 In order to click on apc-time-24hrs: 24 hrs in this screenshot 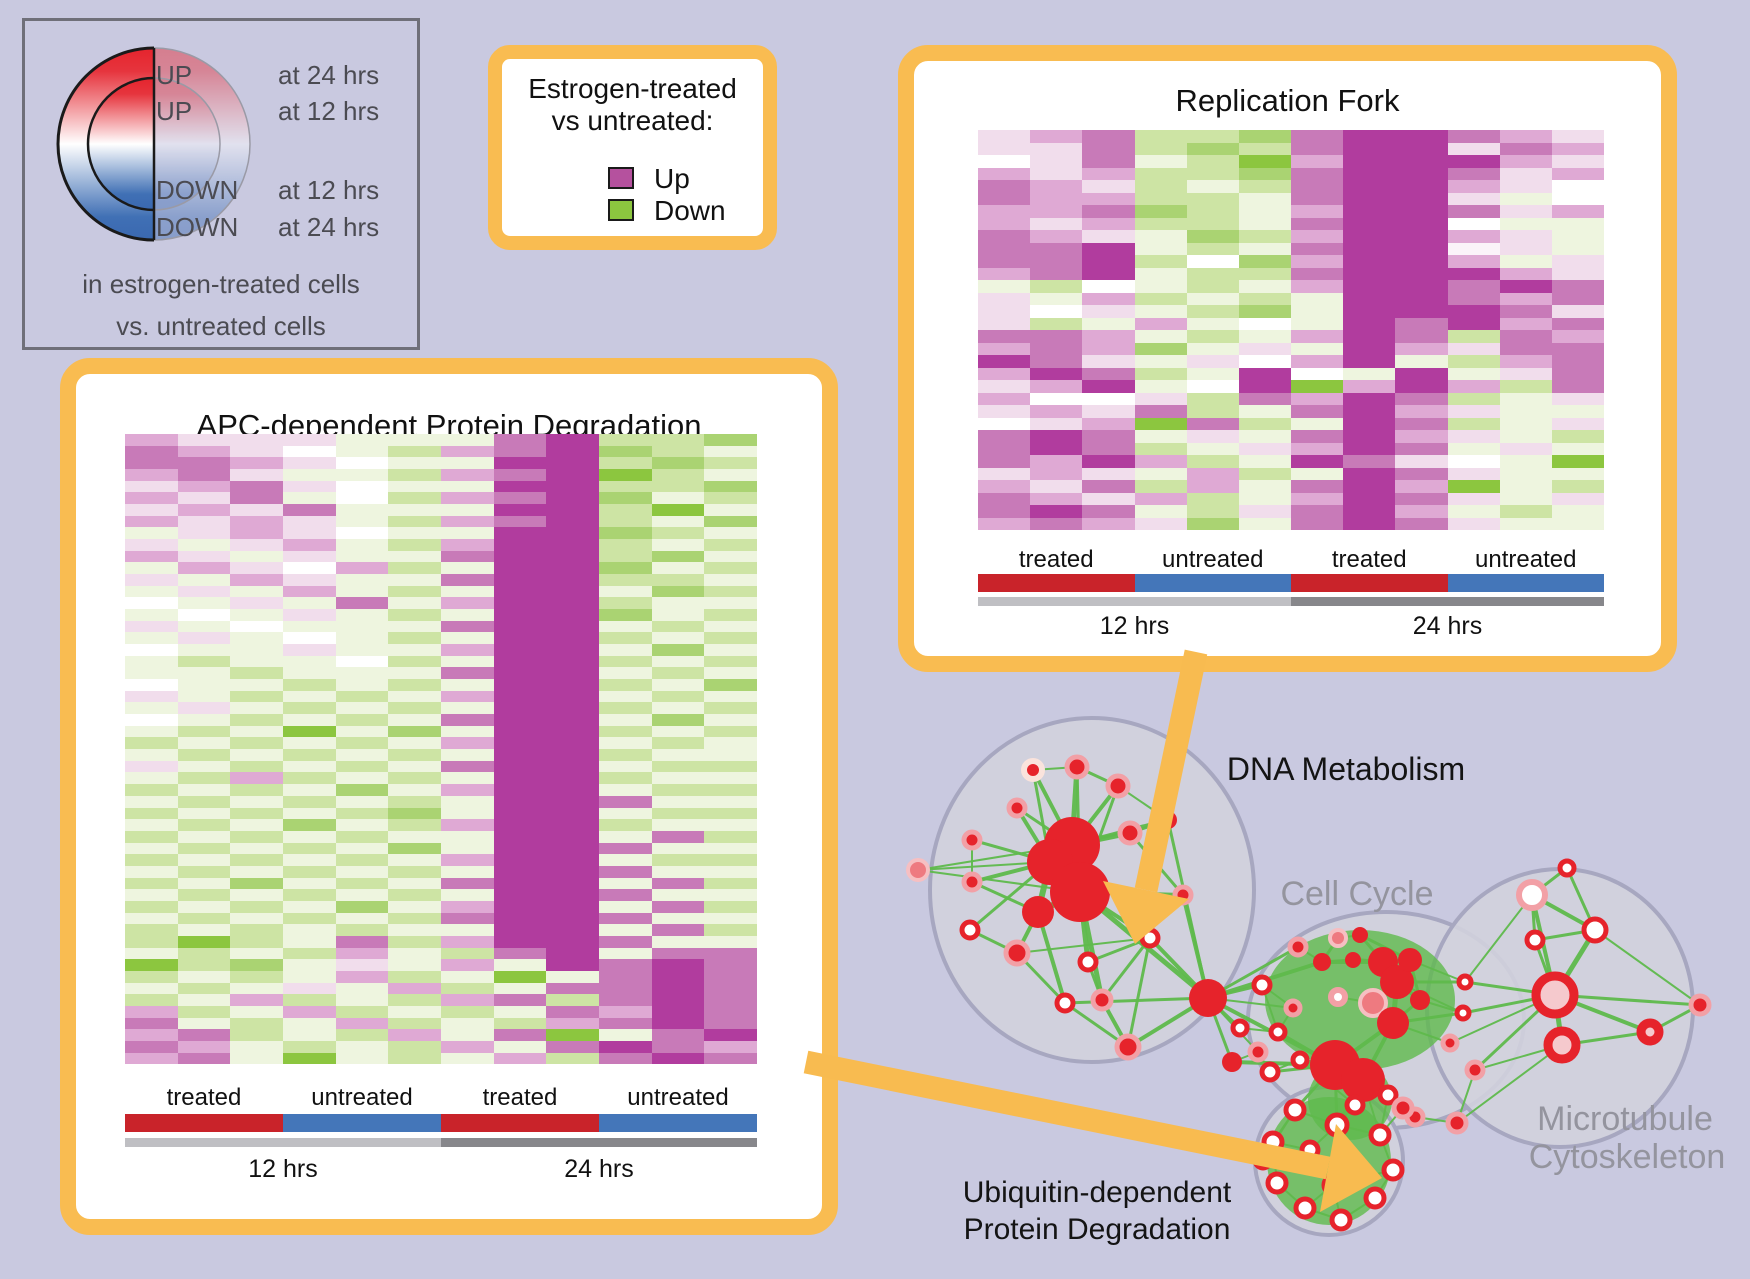, I will do `click(599, 1169)`.